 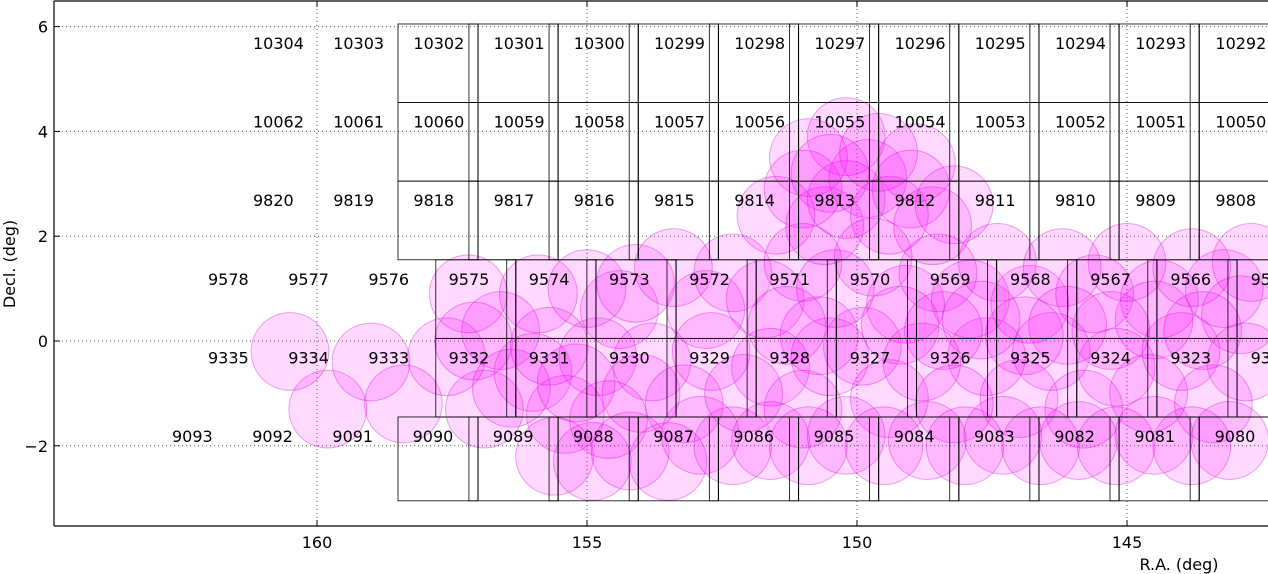 I want to click on y-tick-label: 6, so click(x=43, y=27).